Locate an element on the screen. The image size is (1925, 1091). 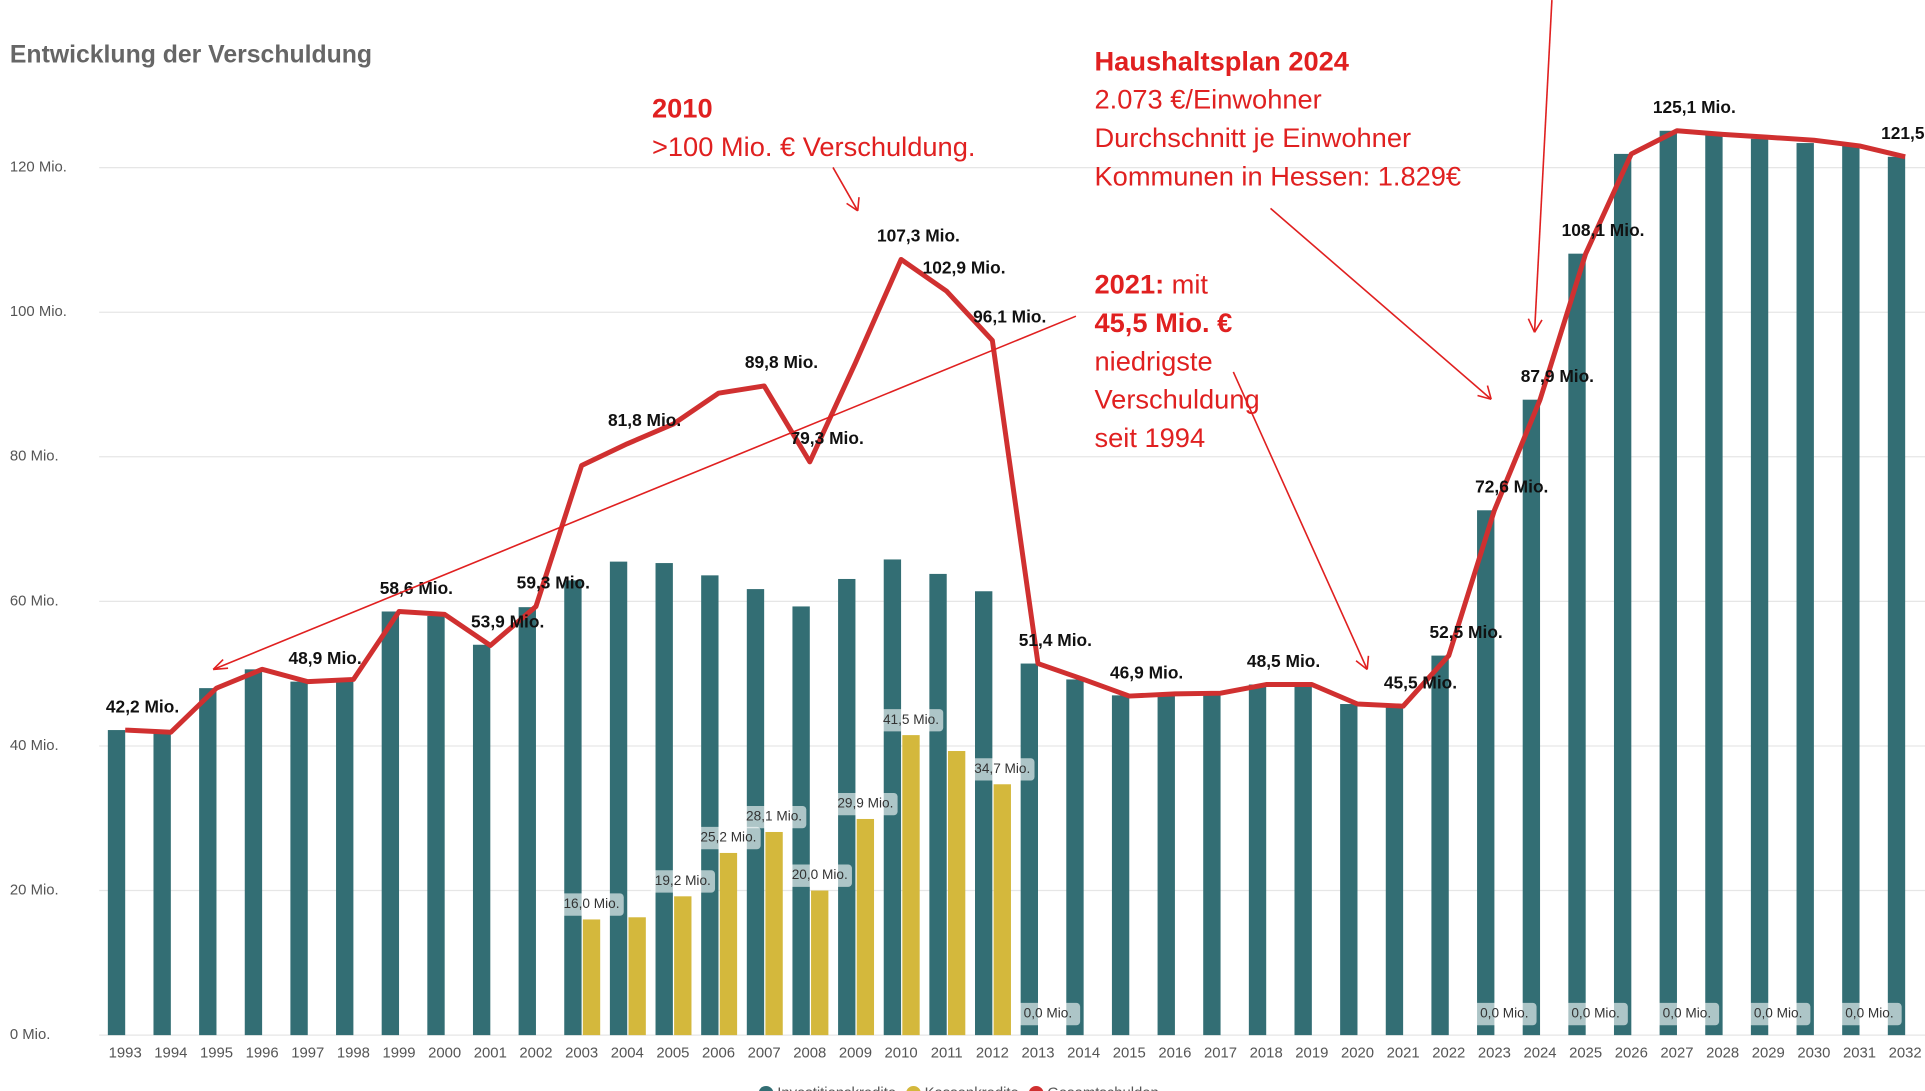
bar-value-label: 41,5 Mio. is located at coordinates (911, 719).